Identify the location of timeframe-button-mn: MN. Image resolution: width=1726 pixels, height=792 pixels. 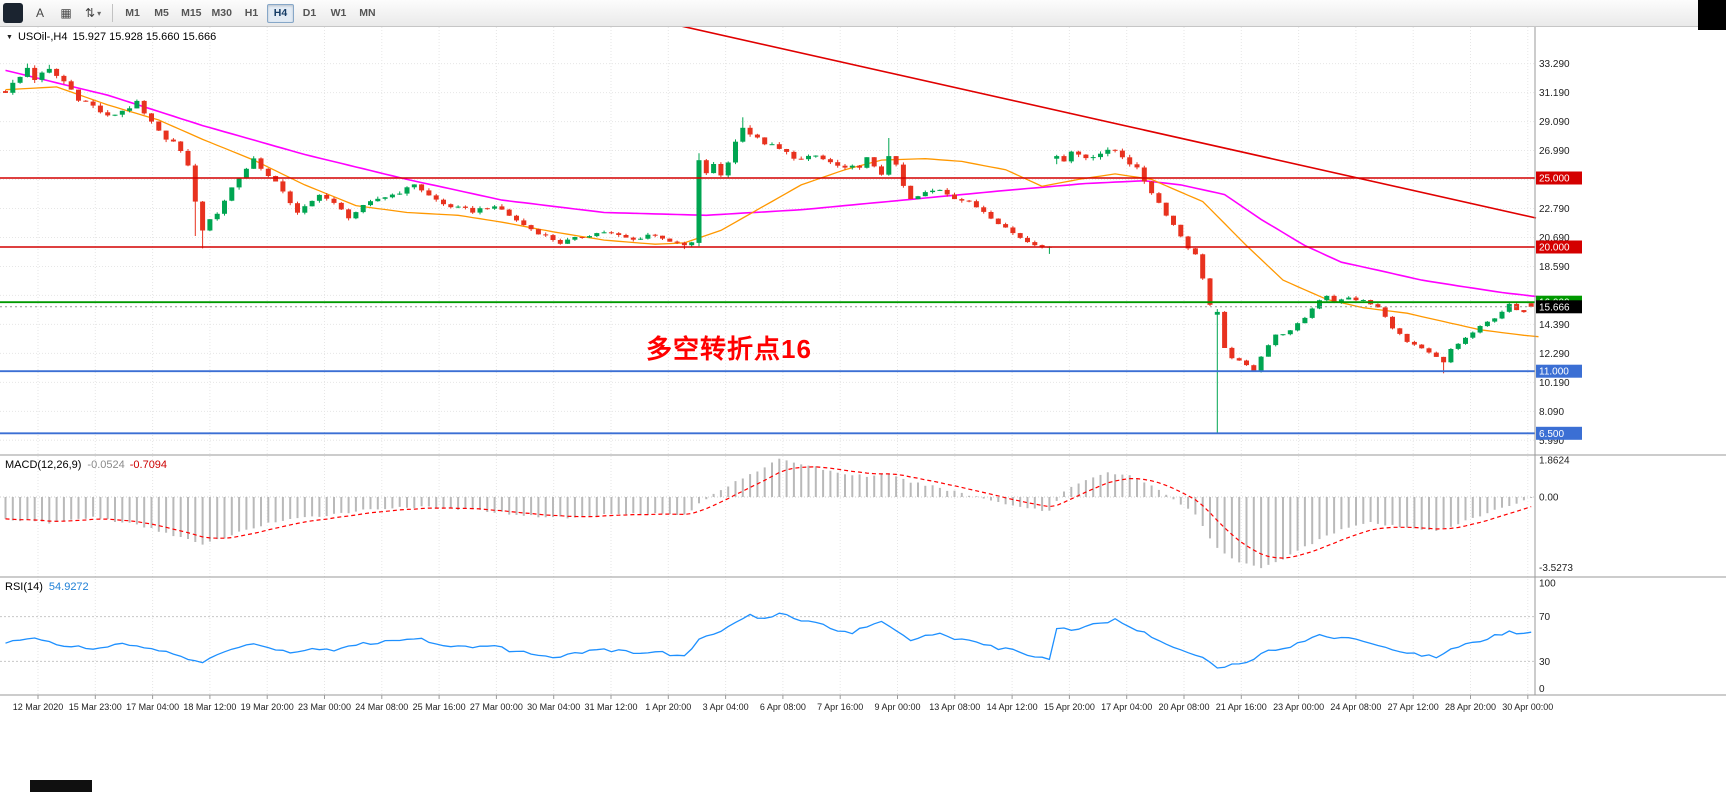
(367, 13).